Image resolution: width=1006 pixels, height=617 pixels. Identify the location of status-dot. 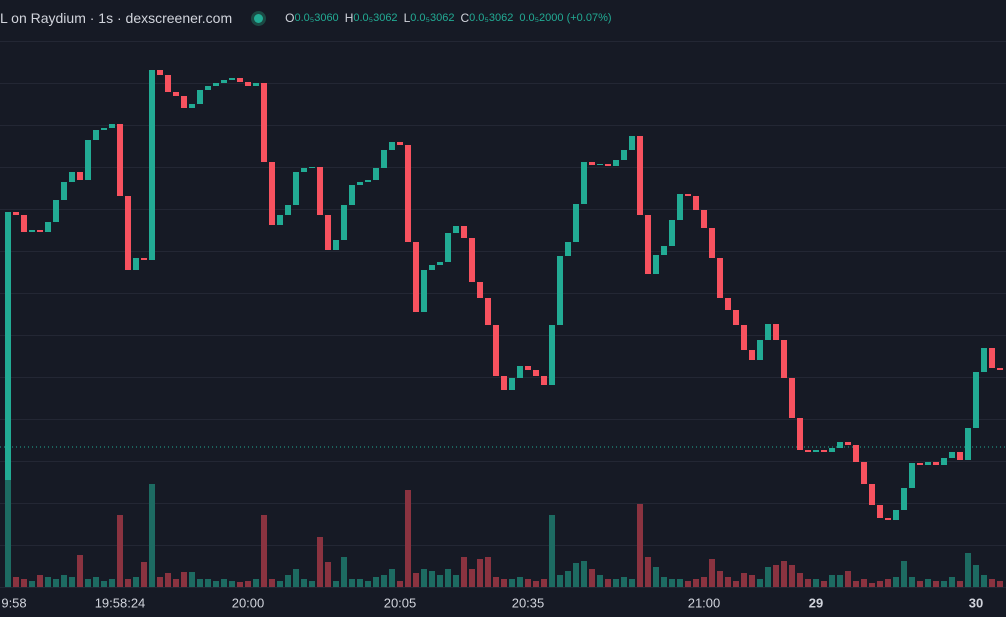
(259, 18).